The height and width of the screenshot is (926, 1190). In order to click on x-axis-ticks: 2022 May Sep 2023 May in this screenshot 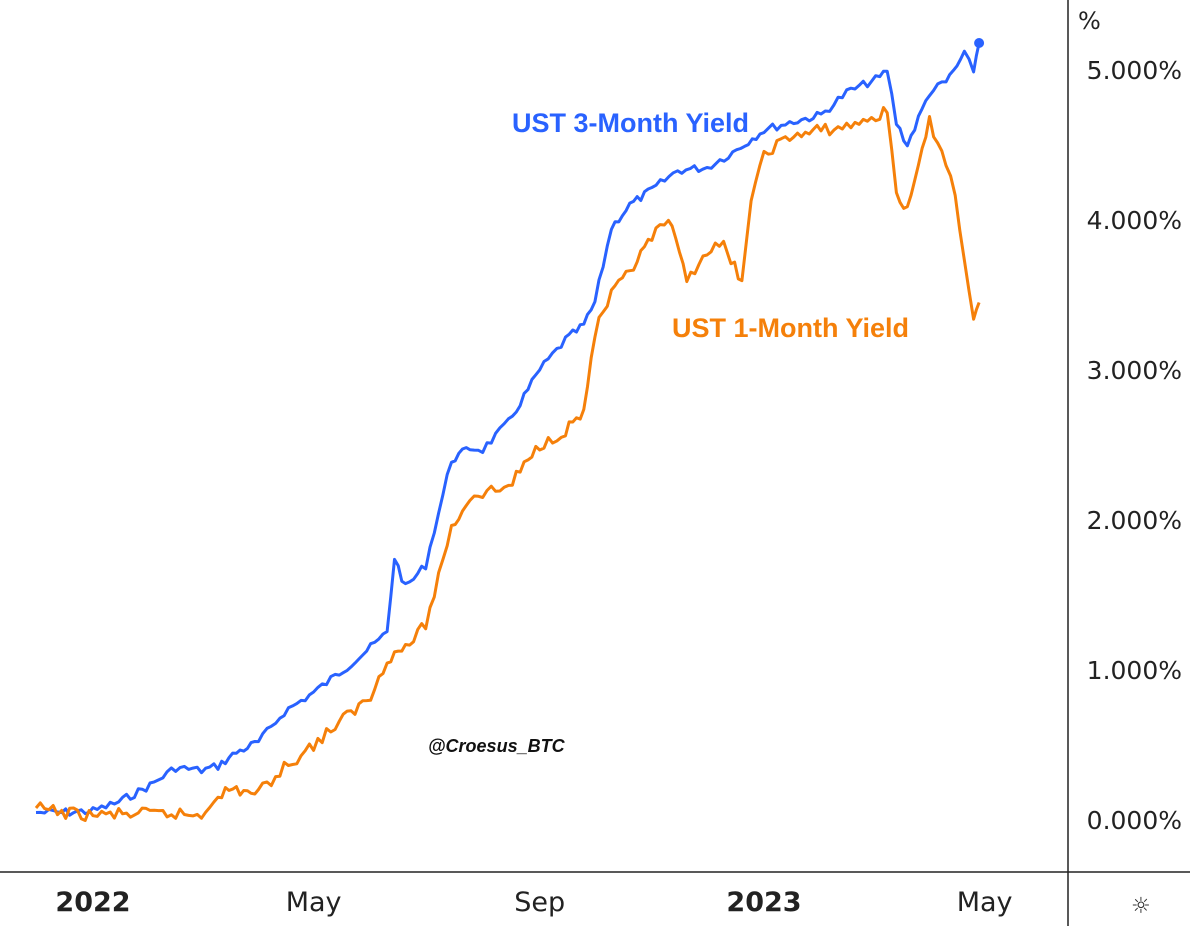, I will do `click(533, 902)`.